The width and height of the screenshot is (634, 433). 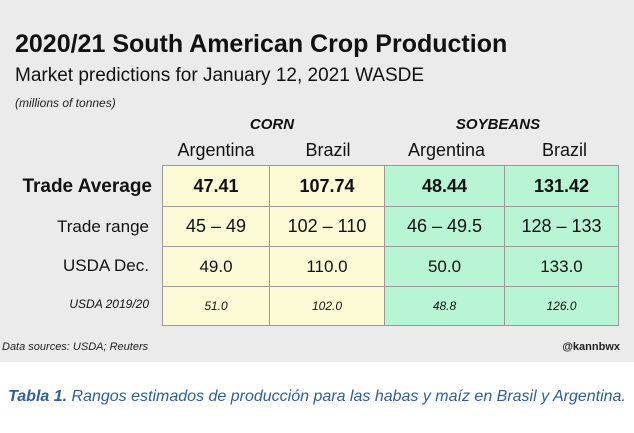 What do you see at coordinates (561, 306) in the screenshot?
I see `cell-usda-2019-20-soybeans-brazil: 126.0` at bounding box center [561, 306].